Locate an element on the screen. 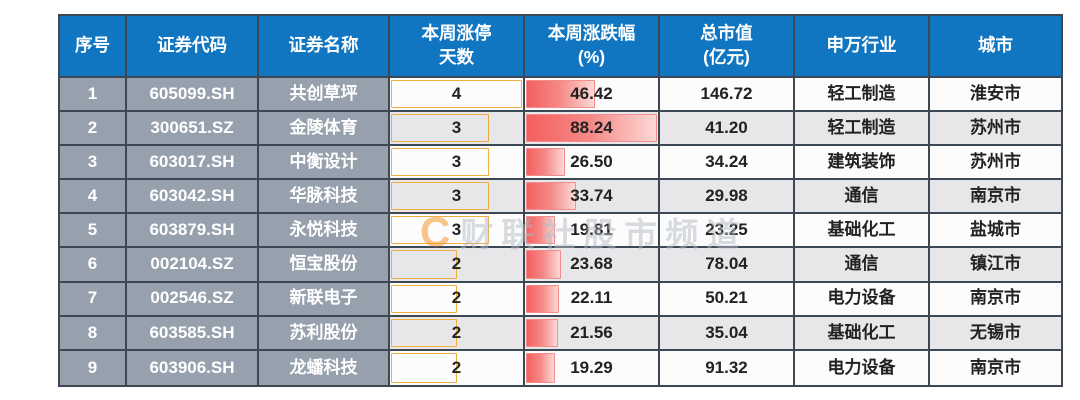 The image size is (1080, 400). cell-market_cap-row-9: 91.32 is located at coordinates (727, 367).